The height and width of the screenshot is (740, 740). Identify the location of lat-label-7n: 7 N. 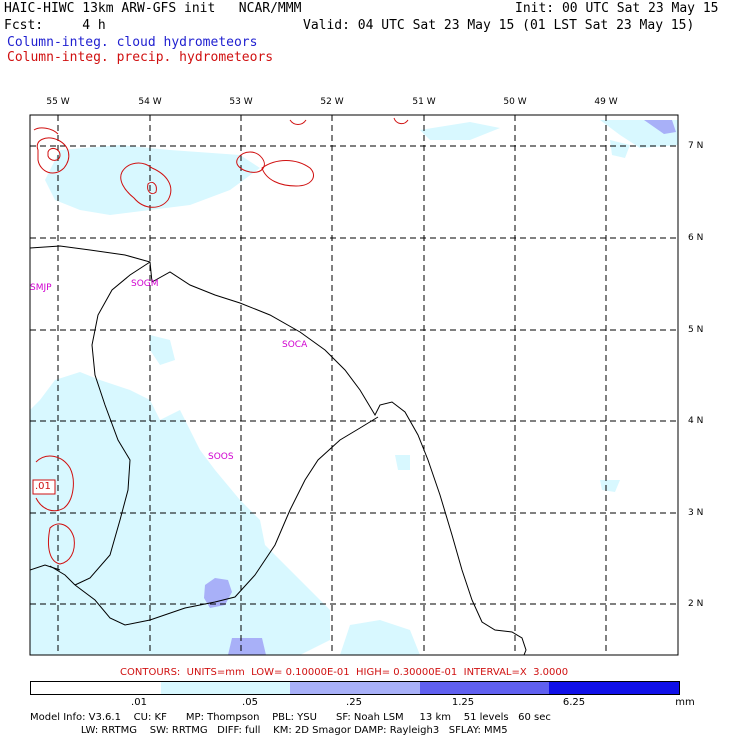
(696, 146).